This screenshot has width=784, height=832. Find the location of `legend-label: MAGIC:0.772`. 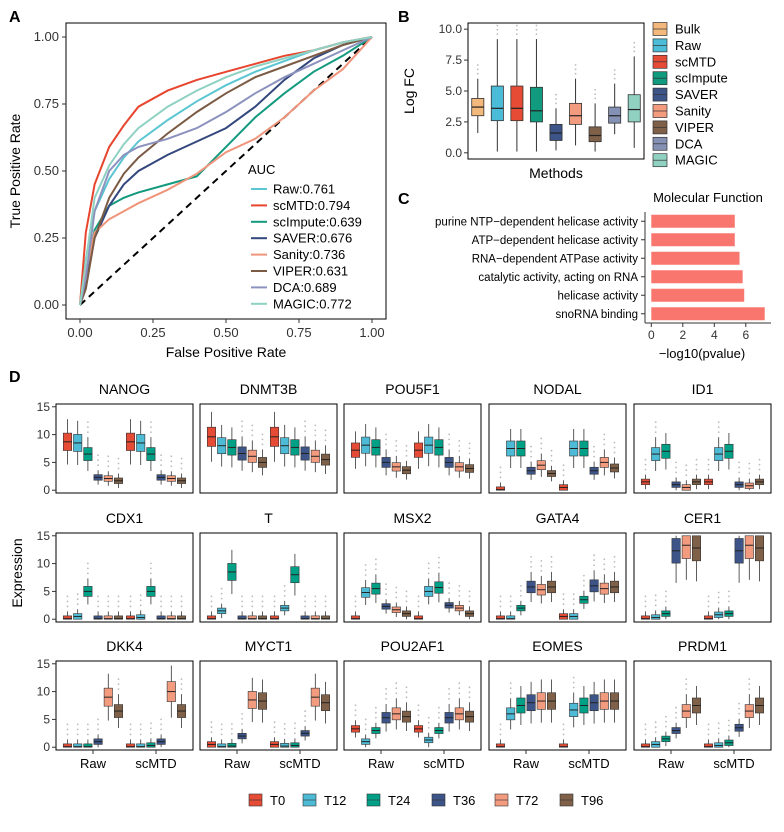

legend-label: MAGIC:0.772 is located at coordinates (312, 303).